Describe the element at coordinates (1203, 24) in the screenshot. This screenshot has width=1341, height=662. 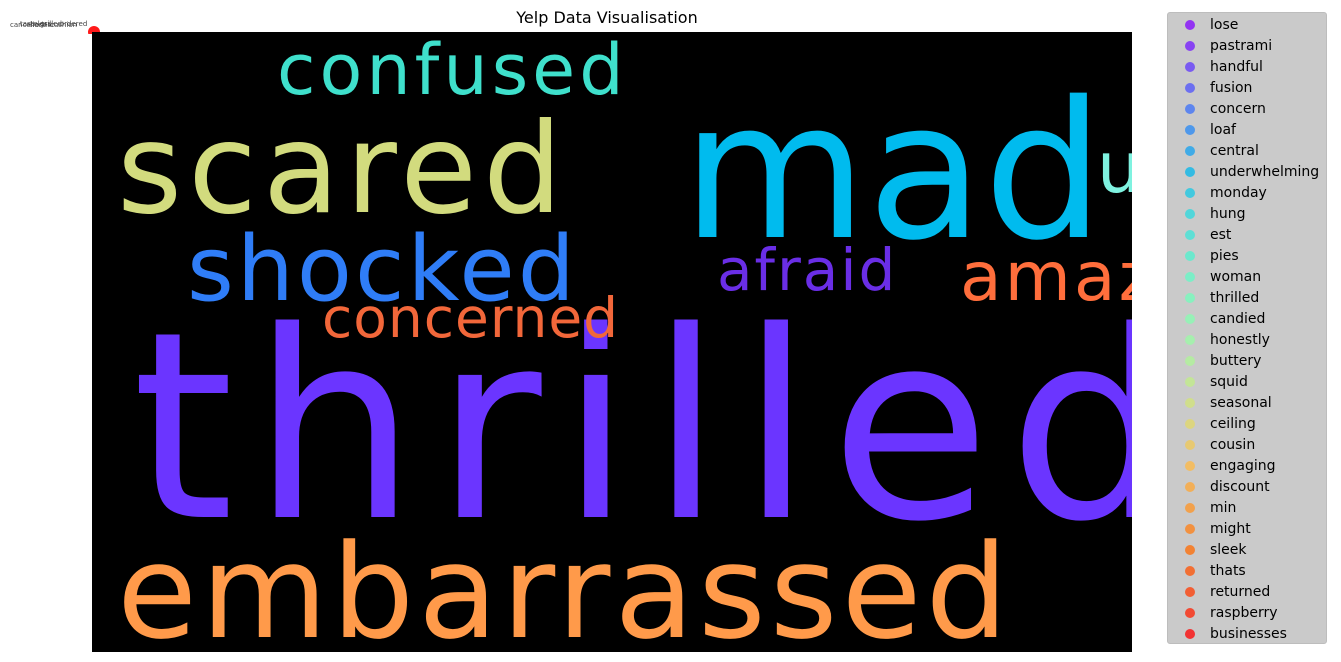
I see `legend-item-lose: lose` at that location.